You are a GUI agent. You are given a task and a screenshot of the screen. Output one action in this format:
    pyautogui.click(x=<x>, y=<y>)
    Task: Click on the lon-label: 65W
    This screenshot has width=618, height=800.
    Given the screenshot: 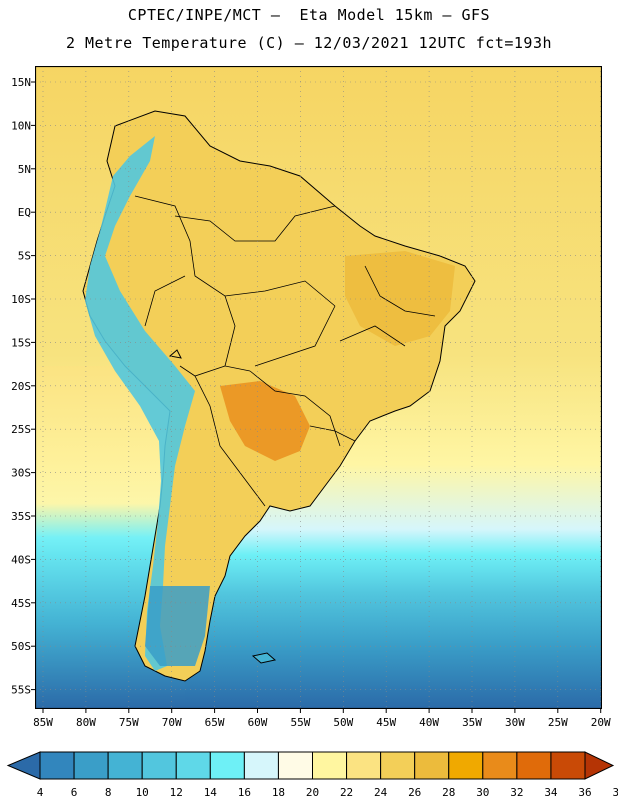 What is the action you would take?
    pyautogui.click(x=215, y=722)
    